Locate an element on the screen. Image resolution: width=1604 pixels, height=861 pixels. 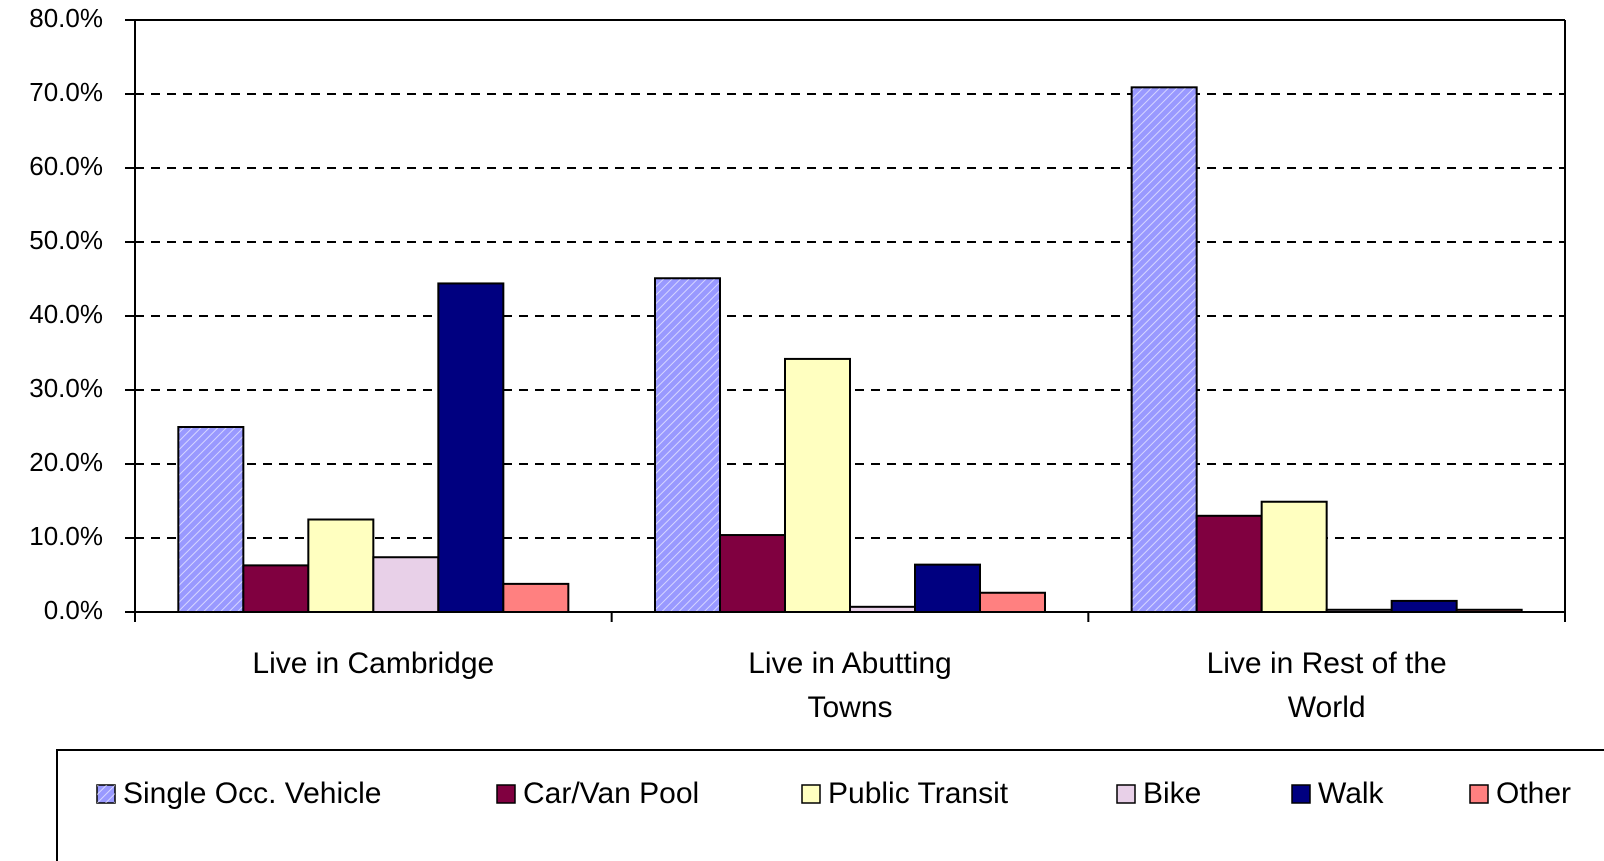
y-tick-label: 80.0% is located at coordinates (66, 18).